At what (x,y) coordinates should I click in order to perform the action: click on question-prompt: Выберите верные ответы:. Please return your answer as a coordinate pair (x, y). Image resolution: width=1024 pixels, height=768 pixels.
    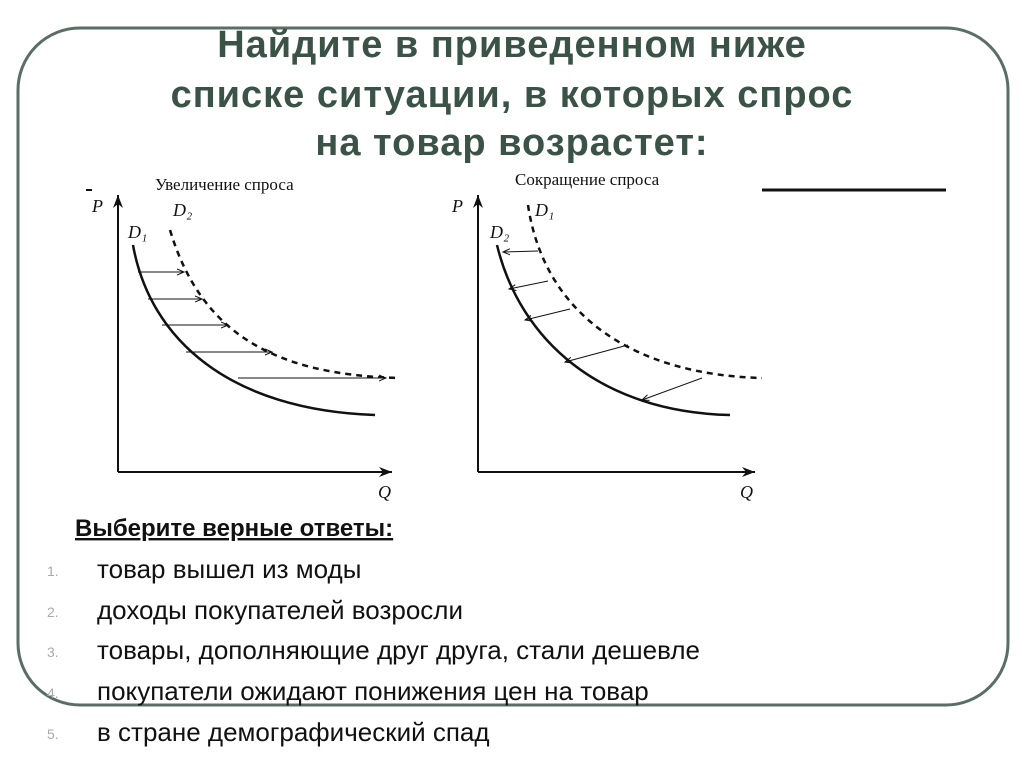
    Looking at the image, I should click on (234, 528).